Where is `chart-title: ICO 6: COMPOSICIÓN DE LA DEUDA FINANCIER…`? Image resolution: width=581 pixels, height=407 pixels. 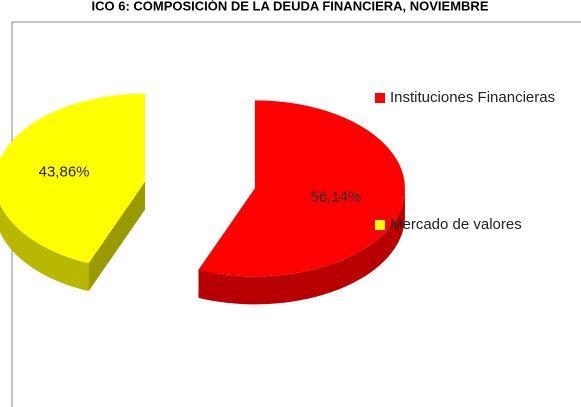
chart-title: ICO 6: COMPOSICIÓN DE LA DEUDA FINANCIER… is located at coordinates (289, 6).